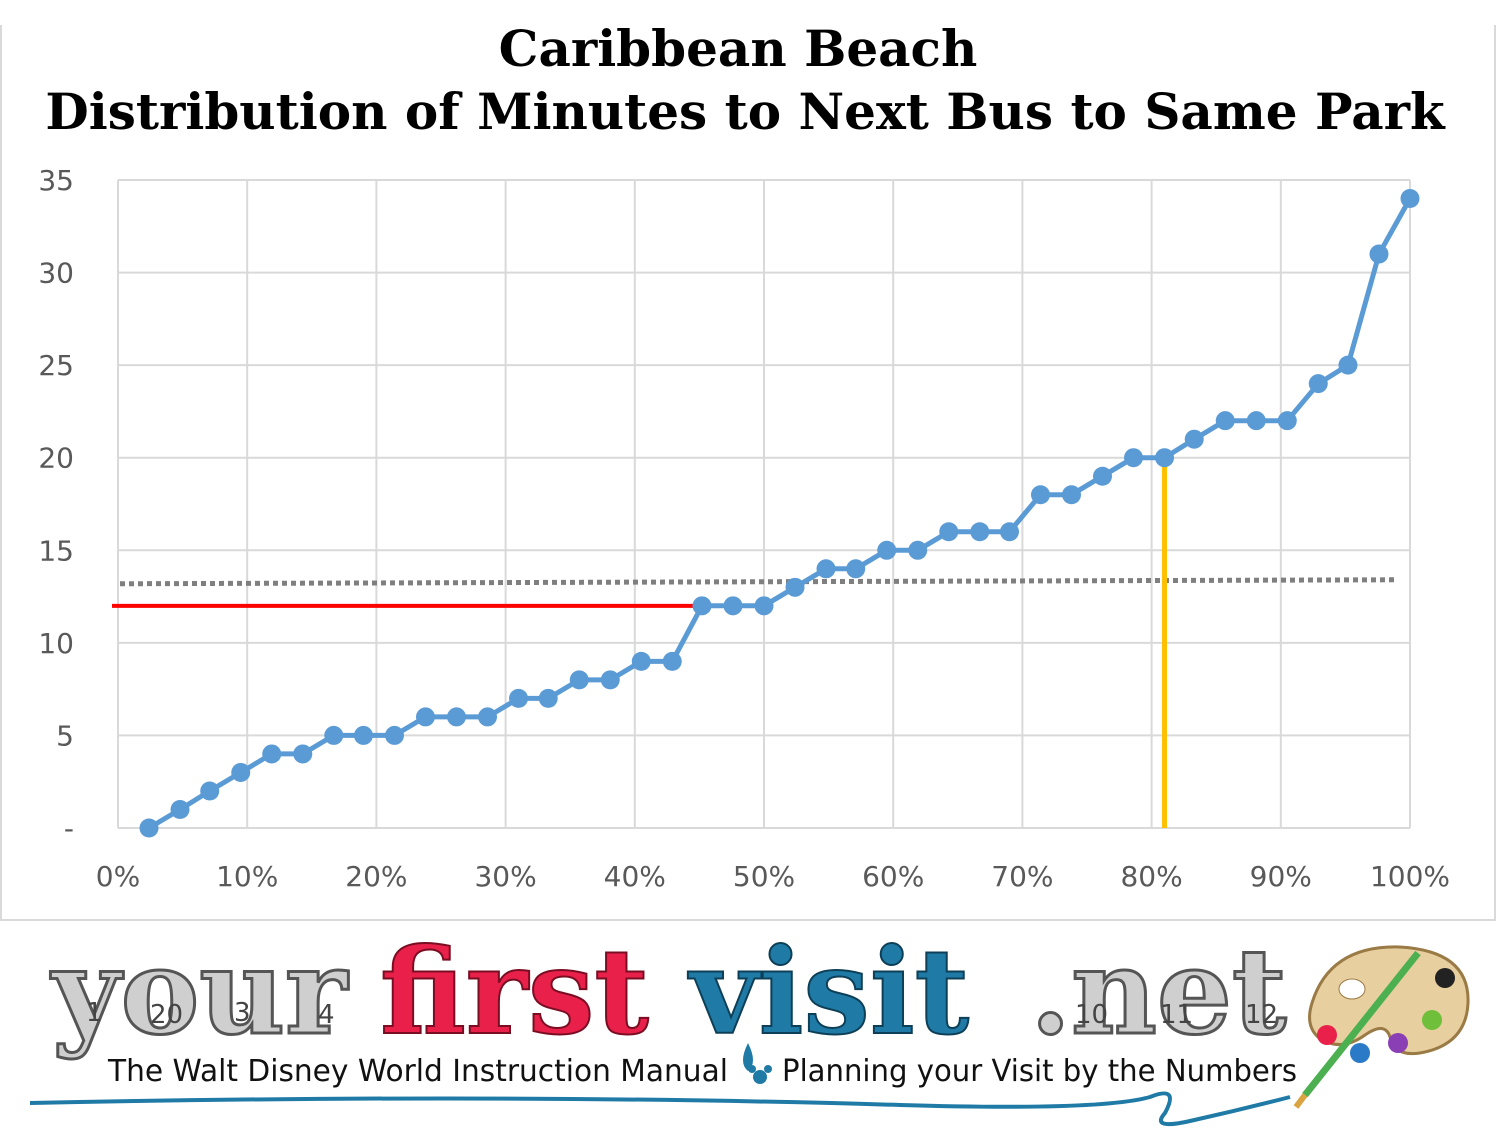 The image size is (1500, 1141). Describe the element at coordinates (758, 582) in the screenshot. I see `average-dotted-line` at that location.